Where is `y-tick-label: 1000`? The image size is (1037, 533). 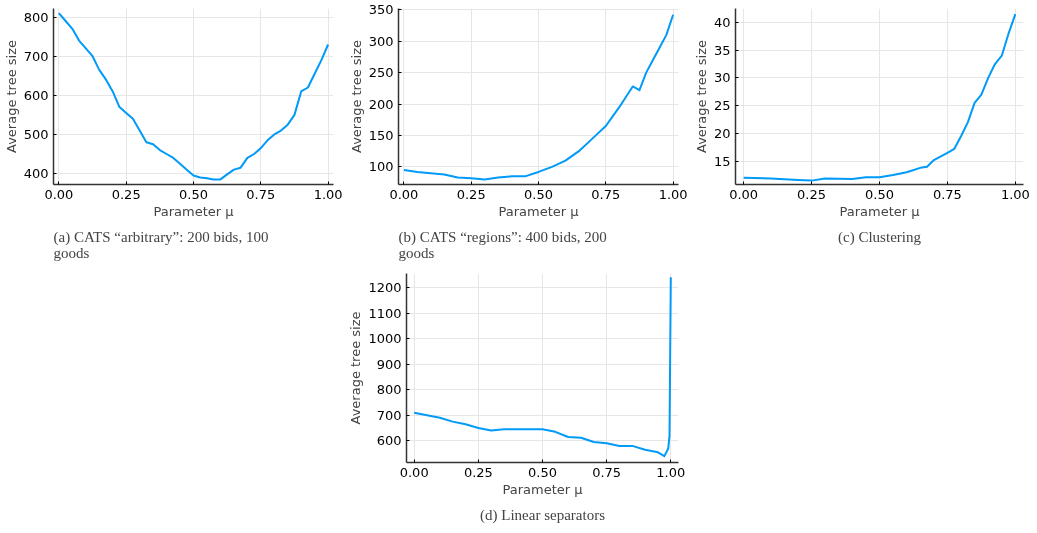
y-tick-label: 1000 is located at coordinates (385, 339).